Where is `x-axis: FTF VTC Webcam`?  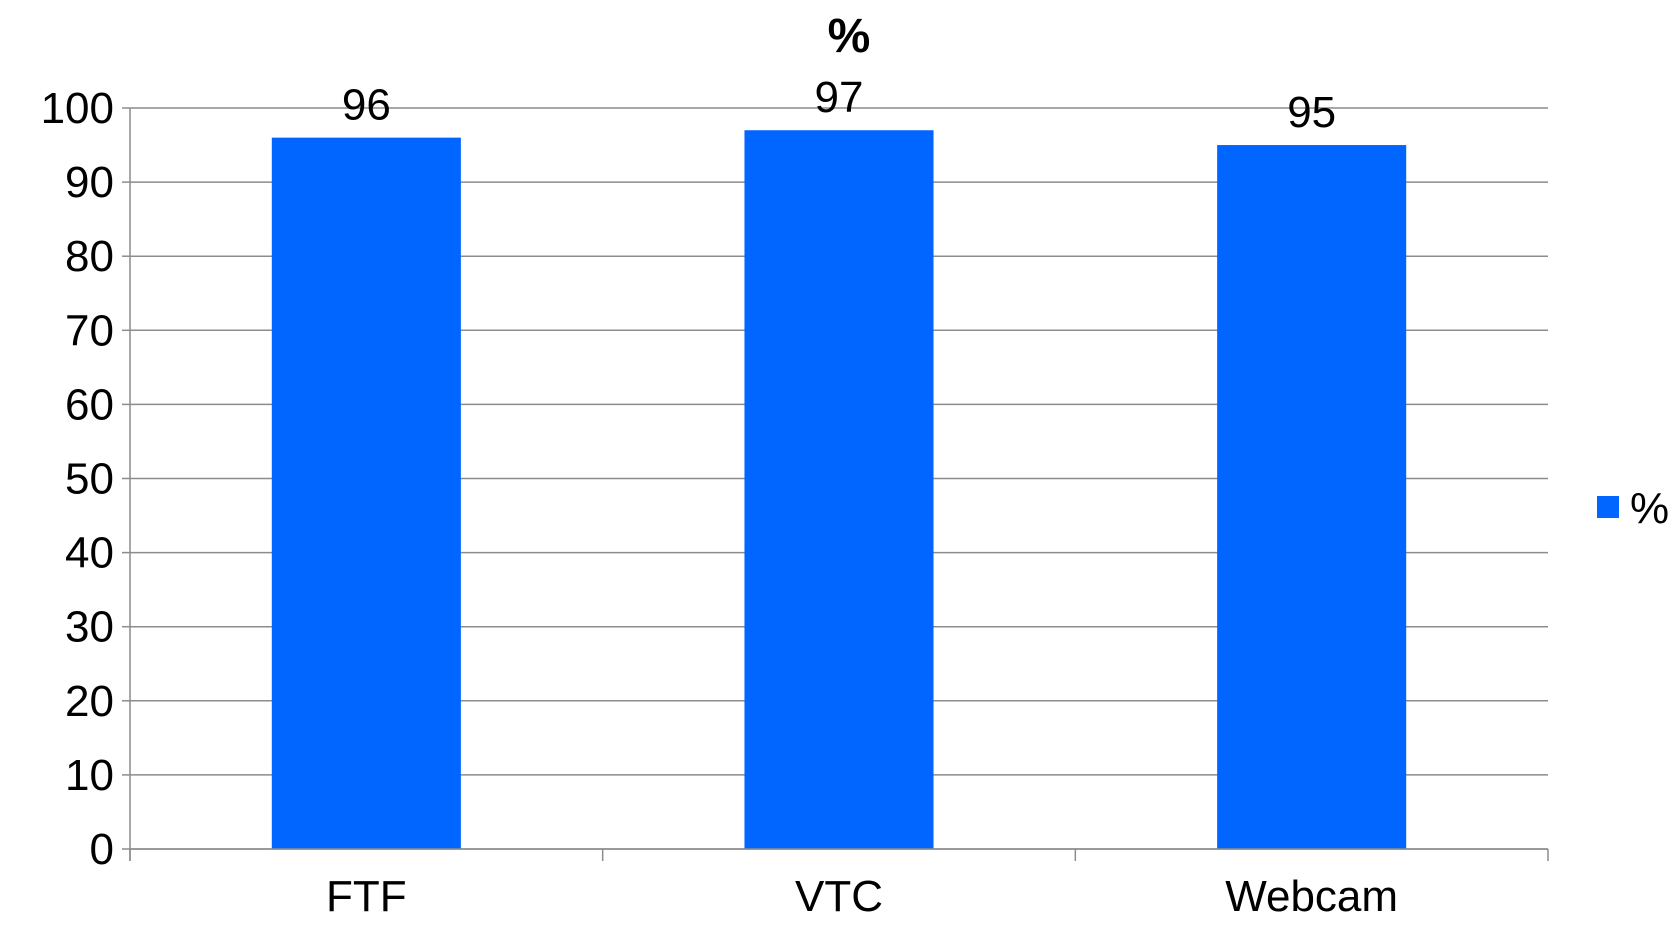 x-axis: FTF VTC Webcam is located at coordinates (839, 884).